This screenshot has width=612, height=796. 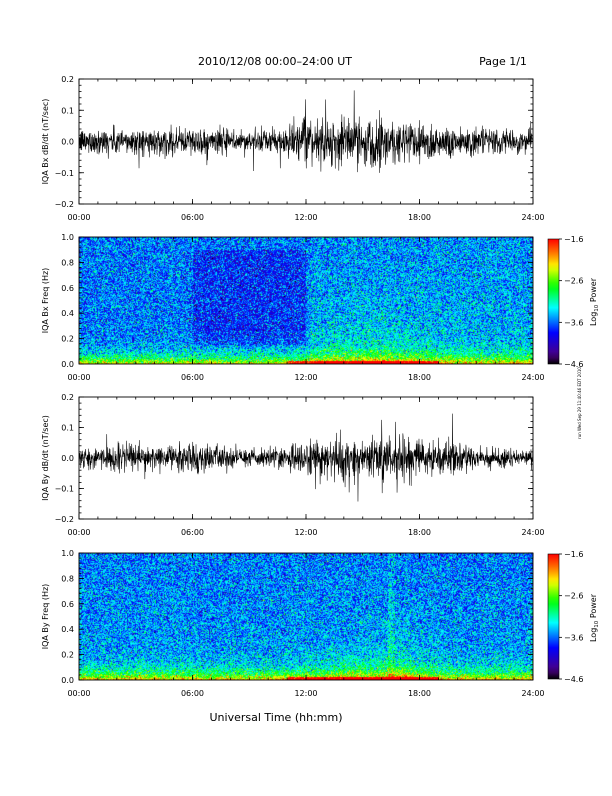 What do you see at coordinates (306, 300) in the screenshot?
I see `bx-spectrogram-image` at bounding box center [306, 300].